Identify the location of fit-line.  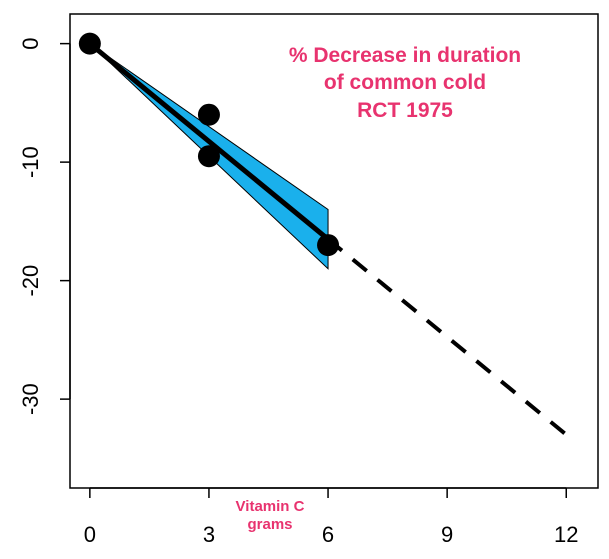
(209, 141).